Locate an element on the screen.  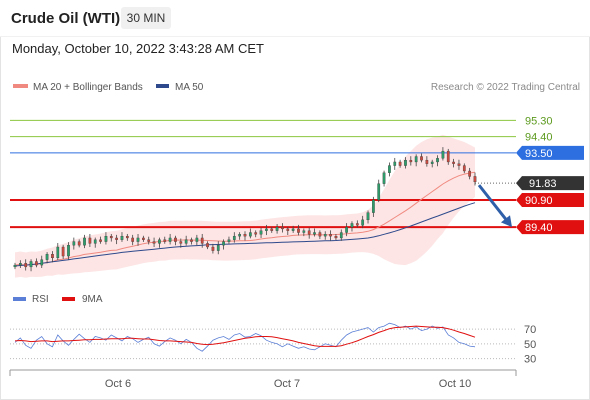
legend-rsi-swatch is located at coordinates (19, 299).